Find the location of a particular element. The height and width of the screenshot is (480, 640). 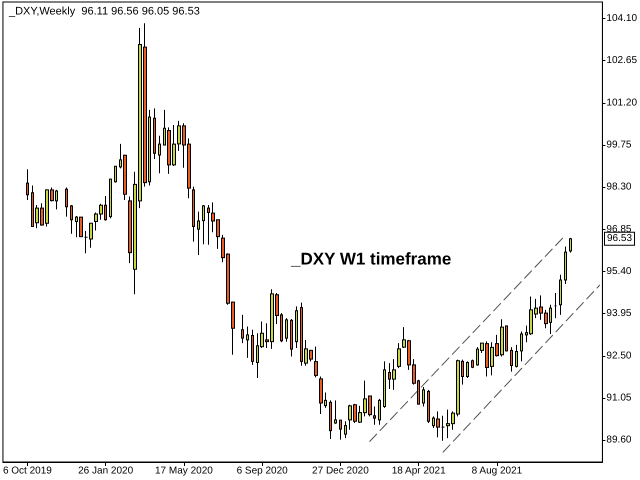

chart-title: _DXY,Weekly 96.11 96.56 96.05 96.53 is located at coordinates (104, 12).